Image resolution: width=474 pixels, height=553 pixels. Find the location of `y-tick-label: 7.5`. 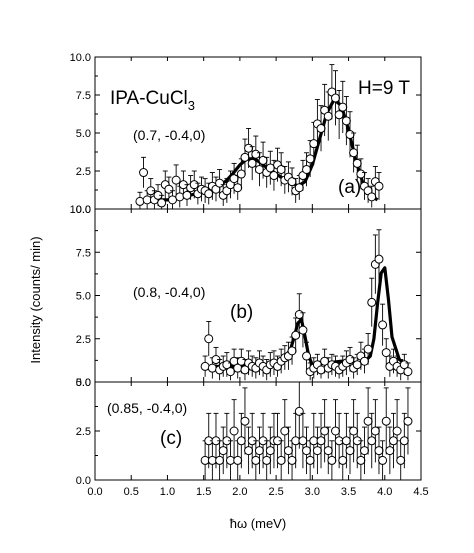

y-tick-label: 7.5 is located at coordinates (83, 96).